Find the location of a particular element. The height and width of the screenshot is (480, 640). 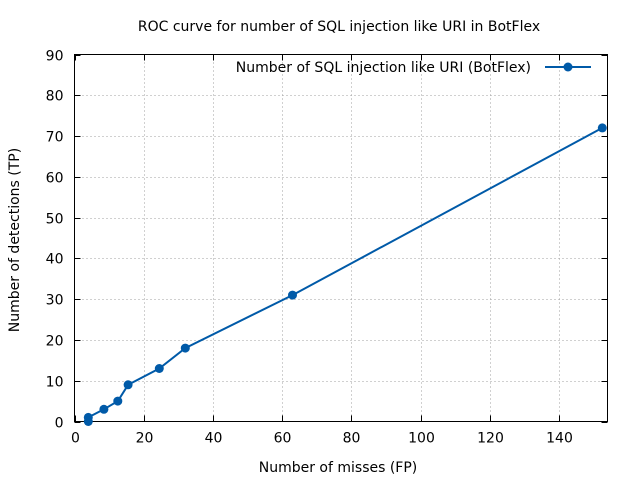

y-tick-label-7: 70 is located at coordinates (55, 138).